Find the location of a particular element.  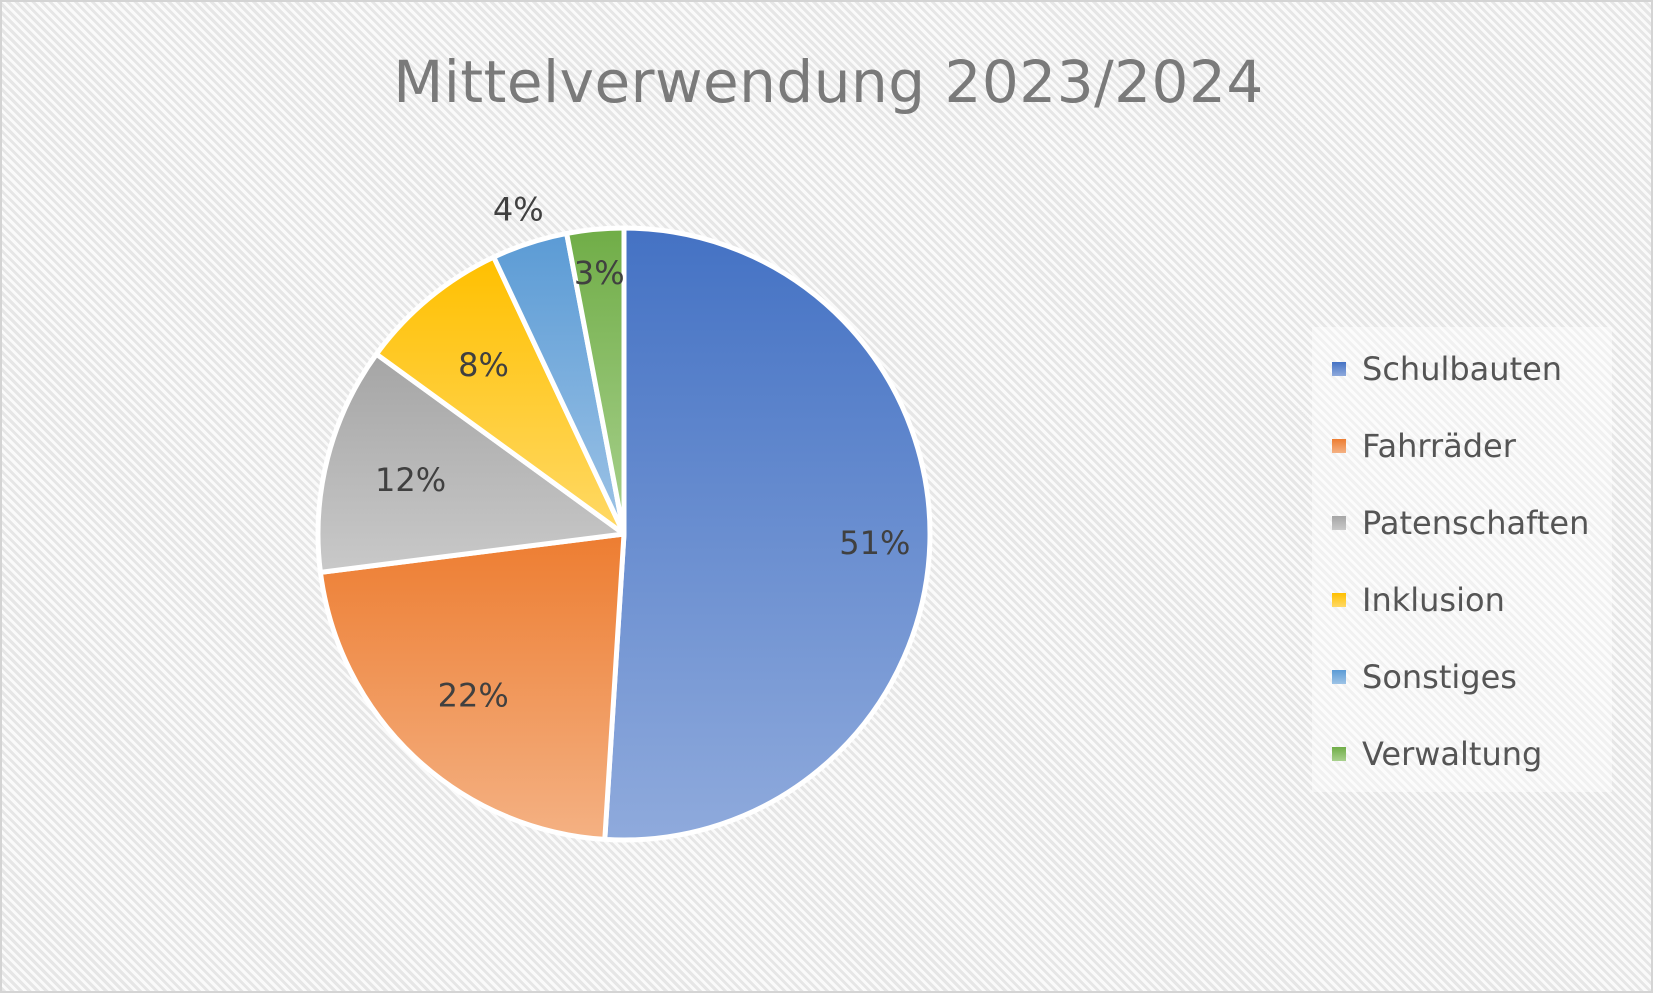

legend-item-fahrraeder: Fahrräder is located at coordinates (1424, 446).